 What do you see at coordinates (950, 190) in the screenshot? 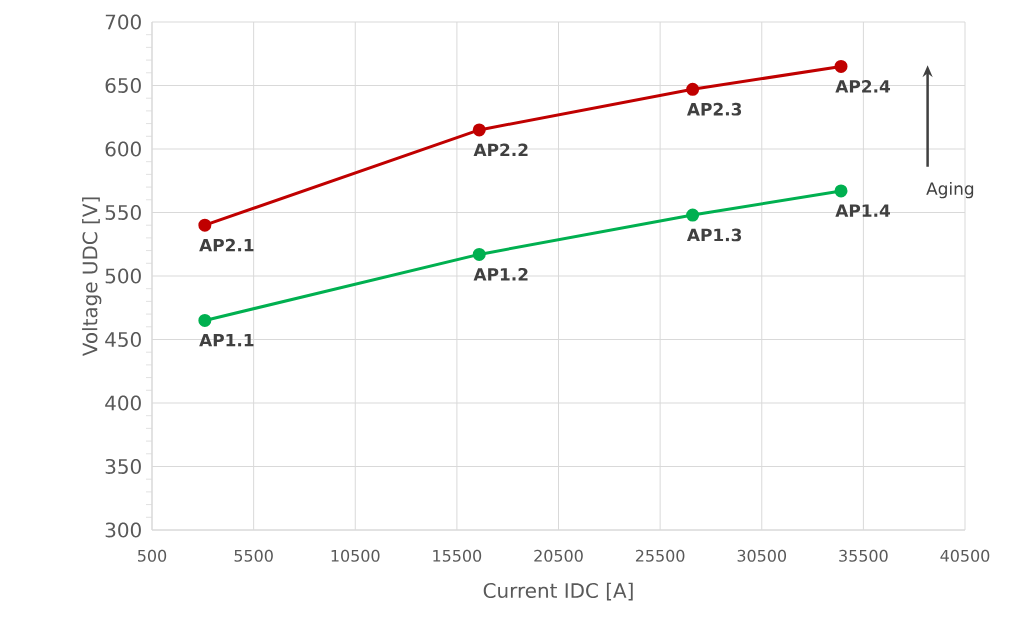
I see `annotation: Aging` at bounding box center [950, 190].